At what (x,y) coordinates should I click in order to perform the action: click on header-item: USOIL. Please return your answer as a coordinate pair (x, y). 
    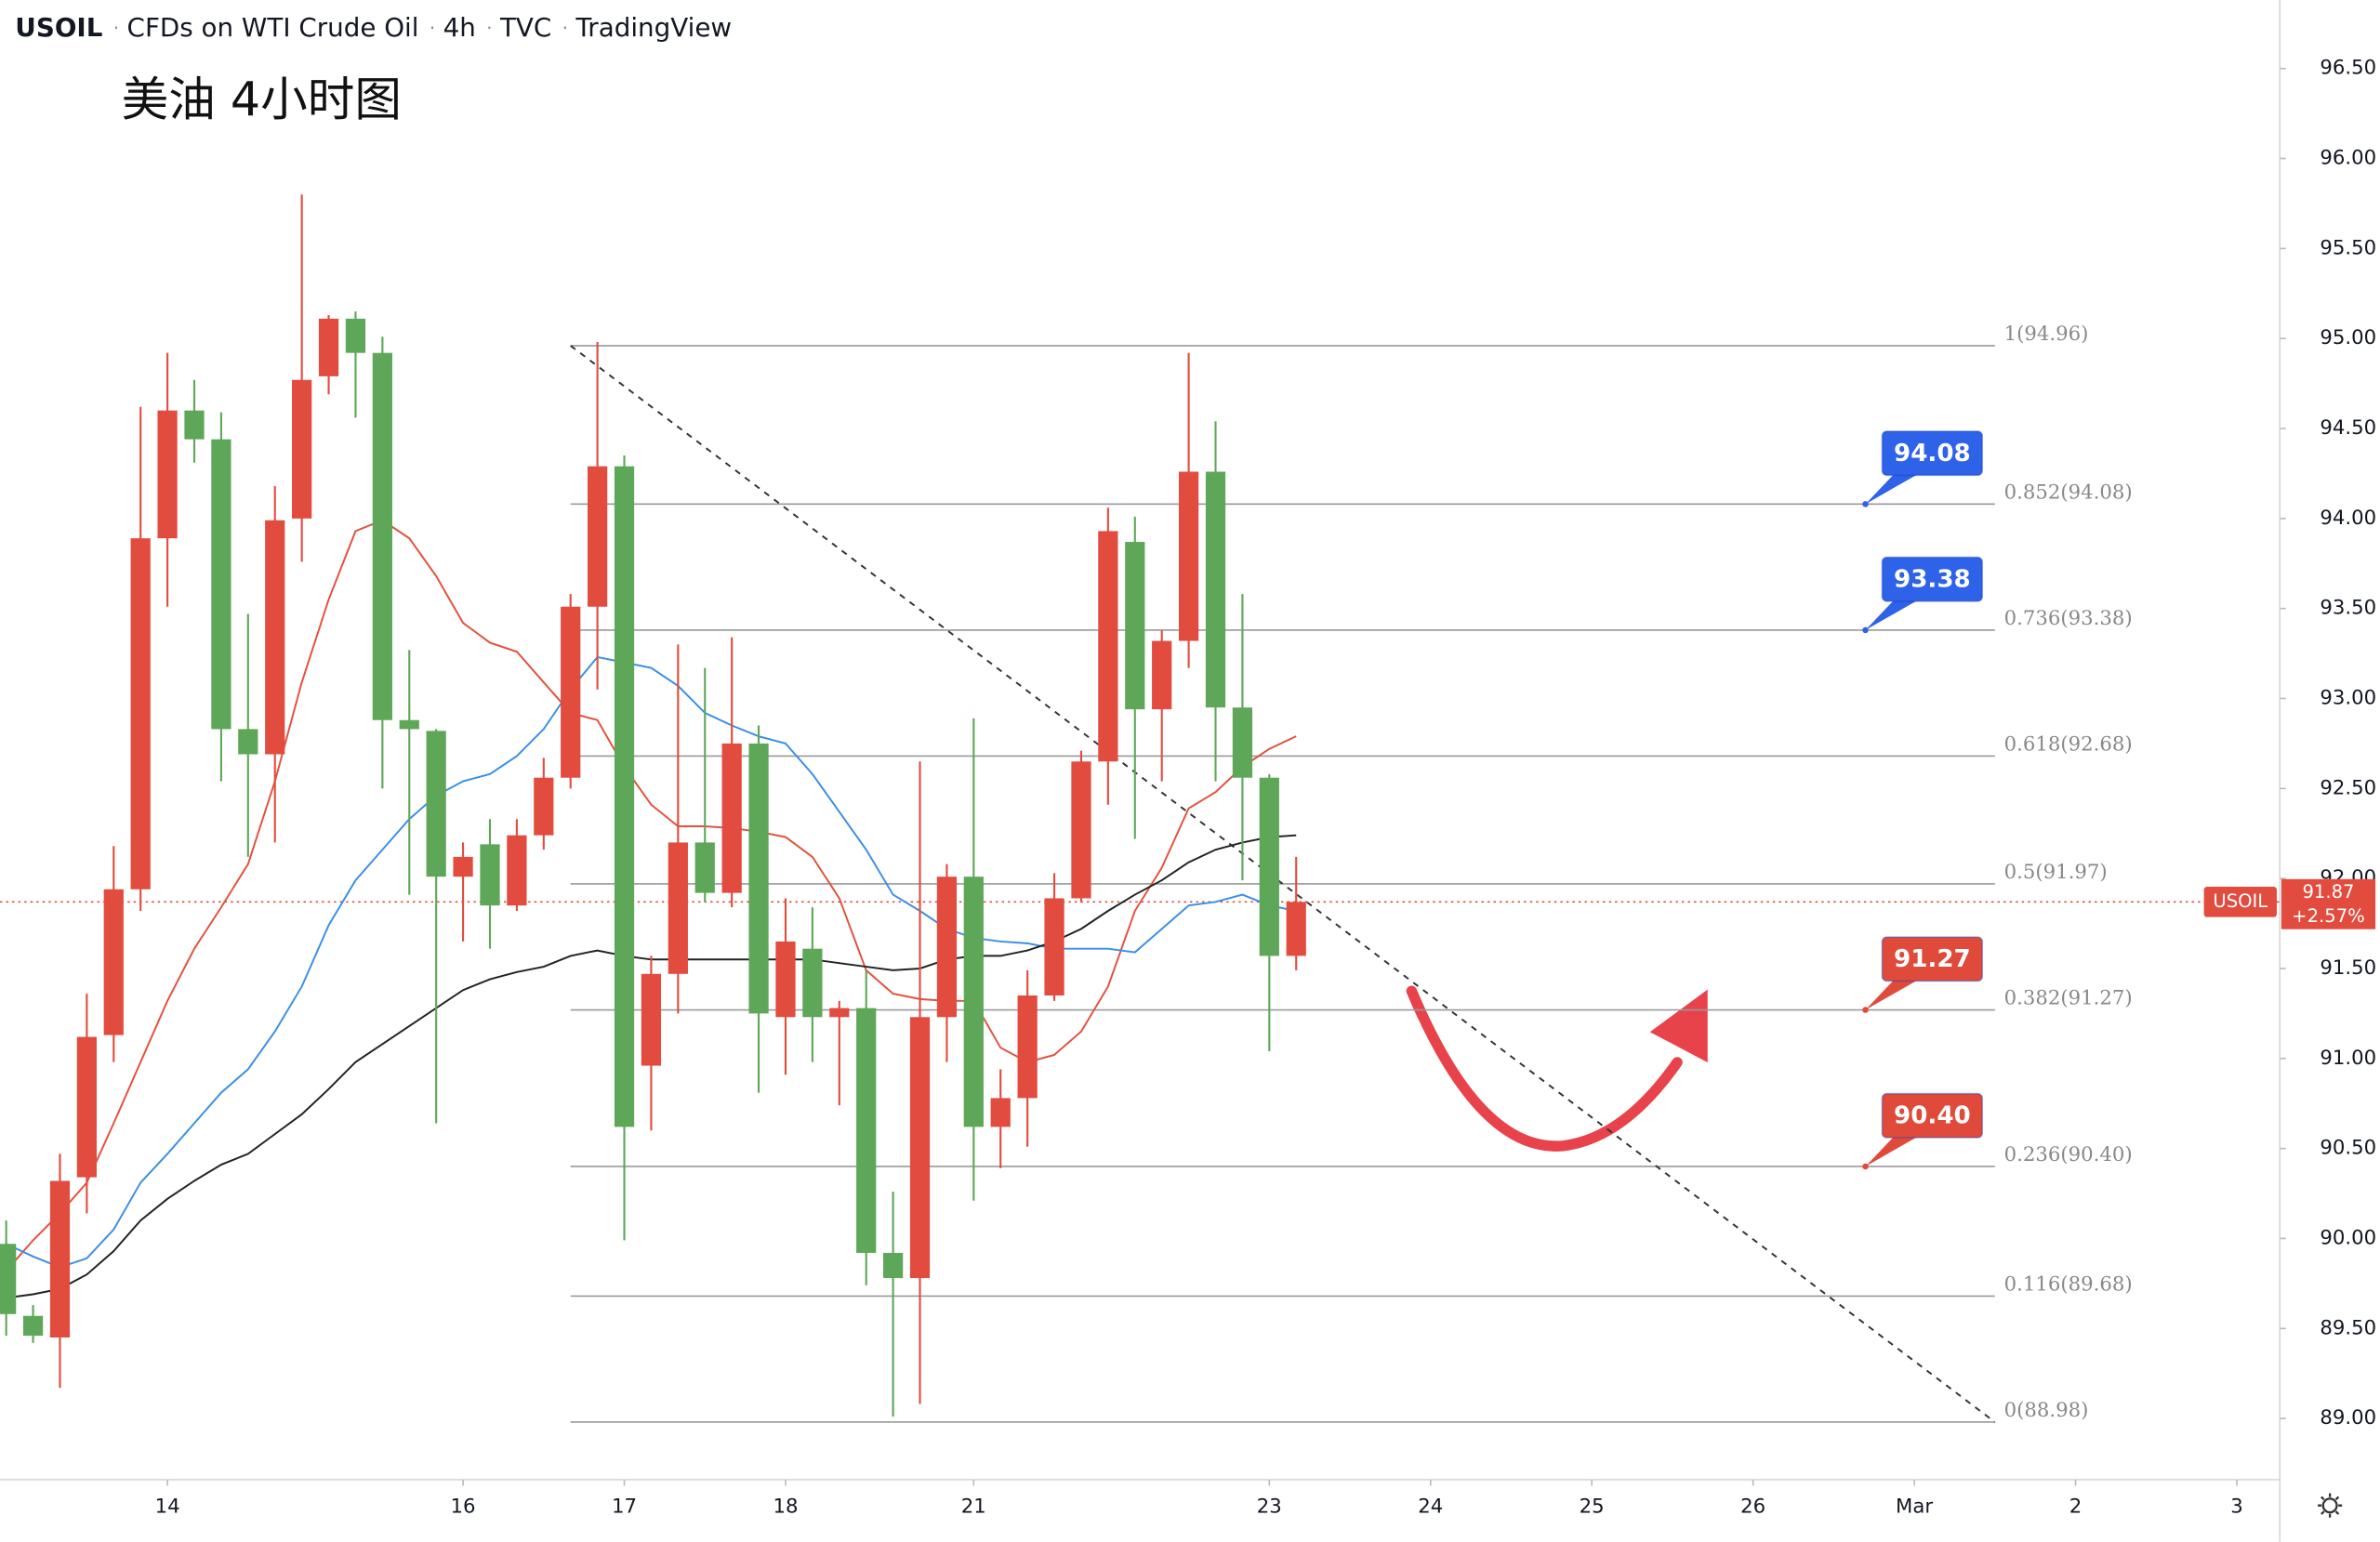
    Looking at the image, I should click on (58, 27).